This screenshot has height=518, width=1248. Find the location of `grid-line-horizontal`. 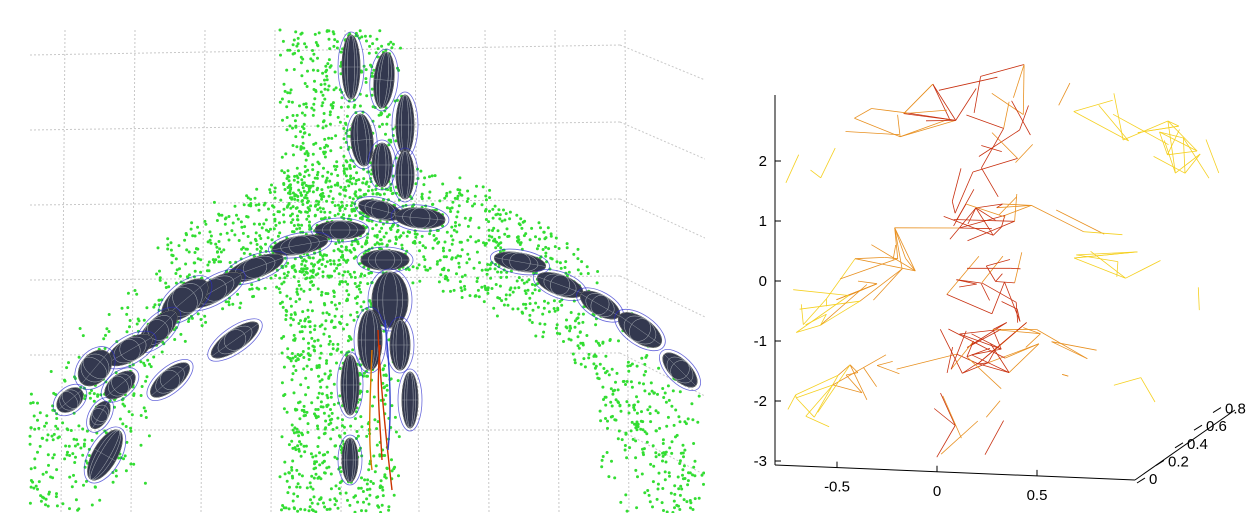

grid-line-horizontal is located at coordinates (325, 278).